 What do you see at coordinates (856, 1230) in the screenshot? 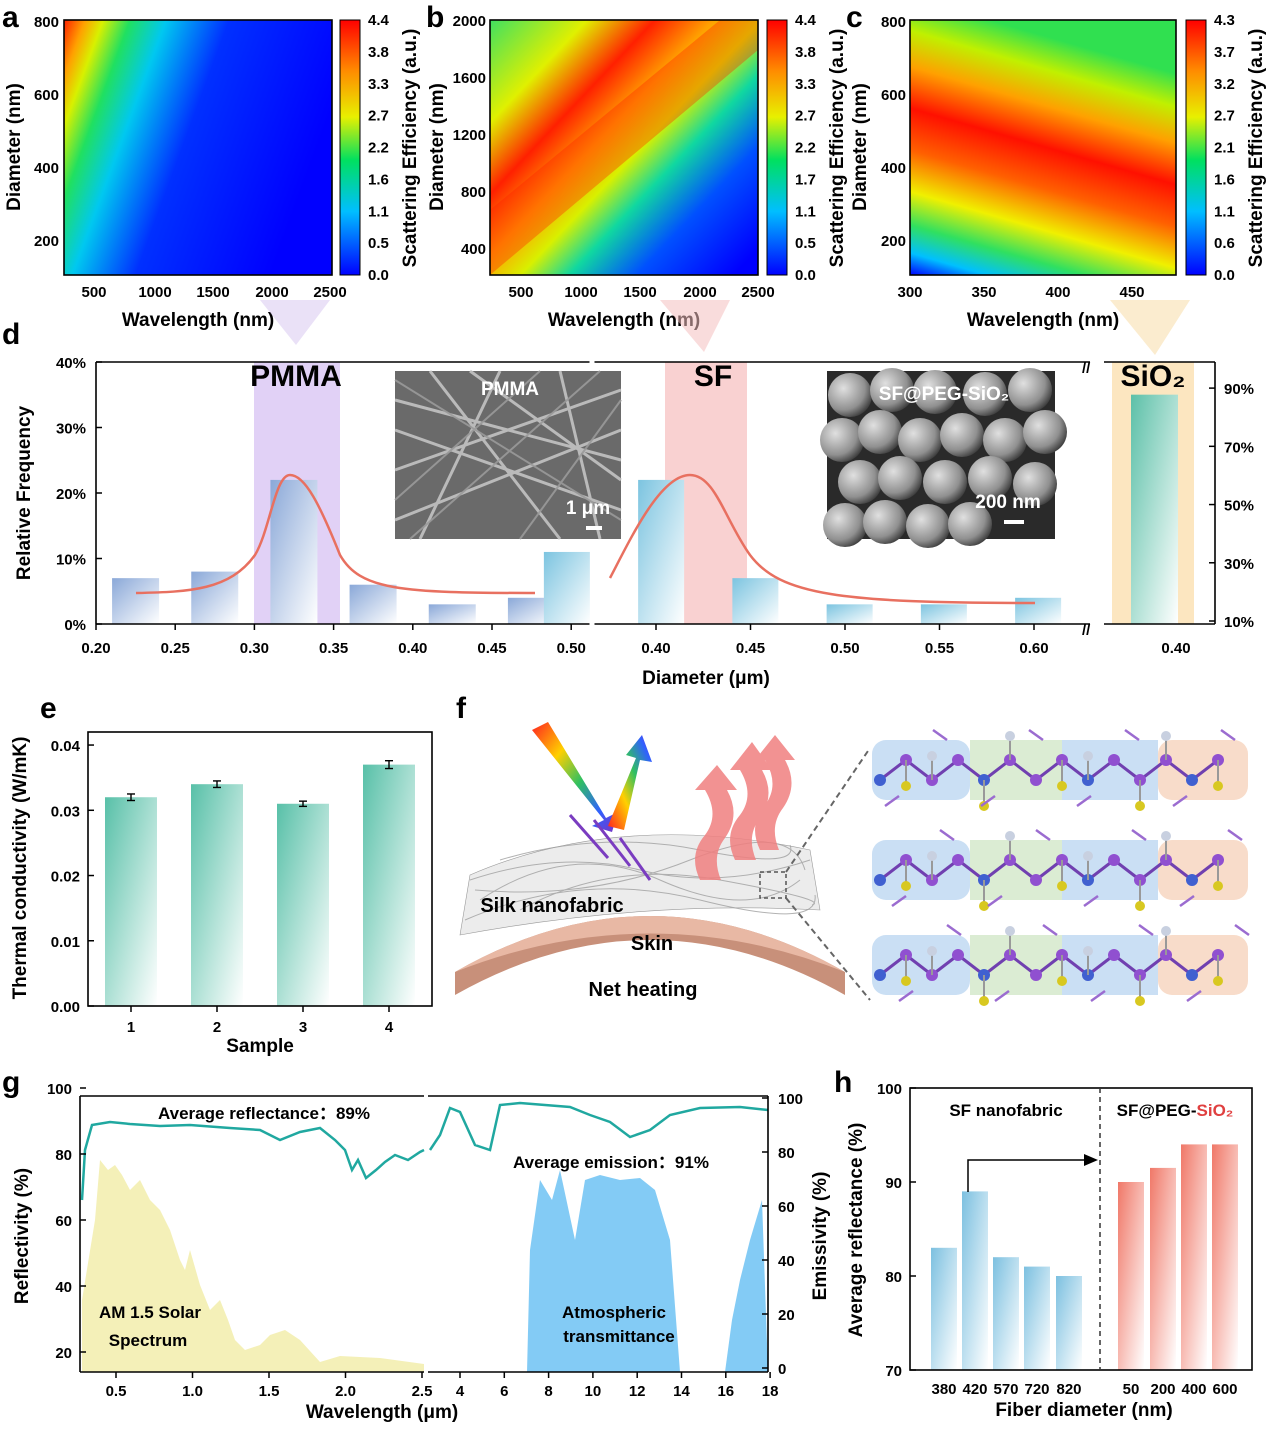
I see `ylabel-h: Average reflectance (%)` at bounding box center [856, 1230].